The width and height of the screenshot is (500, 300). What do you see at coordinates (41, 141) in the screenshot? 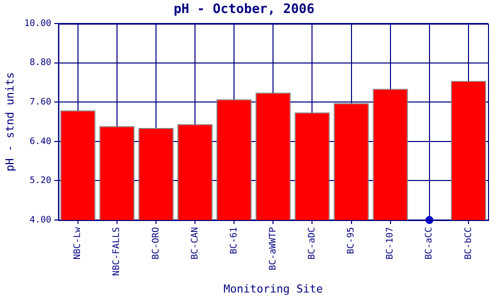
I see `y-tick-label: 6.40` at bounding box center [41, 141].